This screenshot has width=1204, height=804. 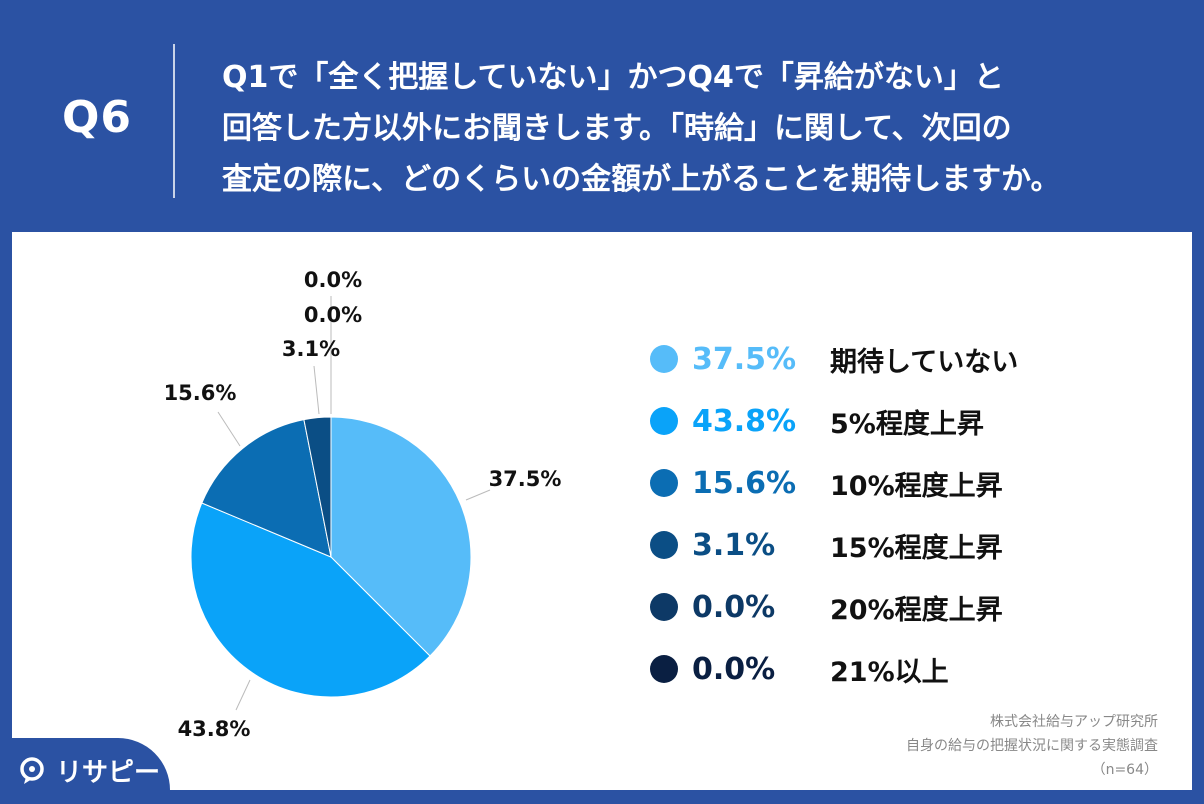 What do you see at coordinates (525, 479) in the screenshot?
I see `pie-value-label: 37.5%` at bounding box center [525, 479].